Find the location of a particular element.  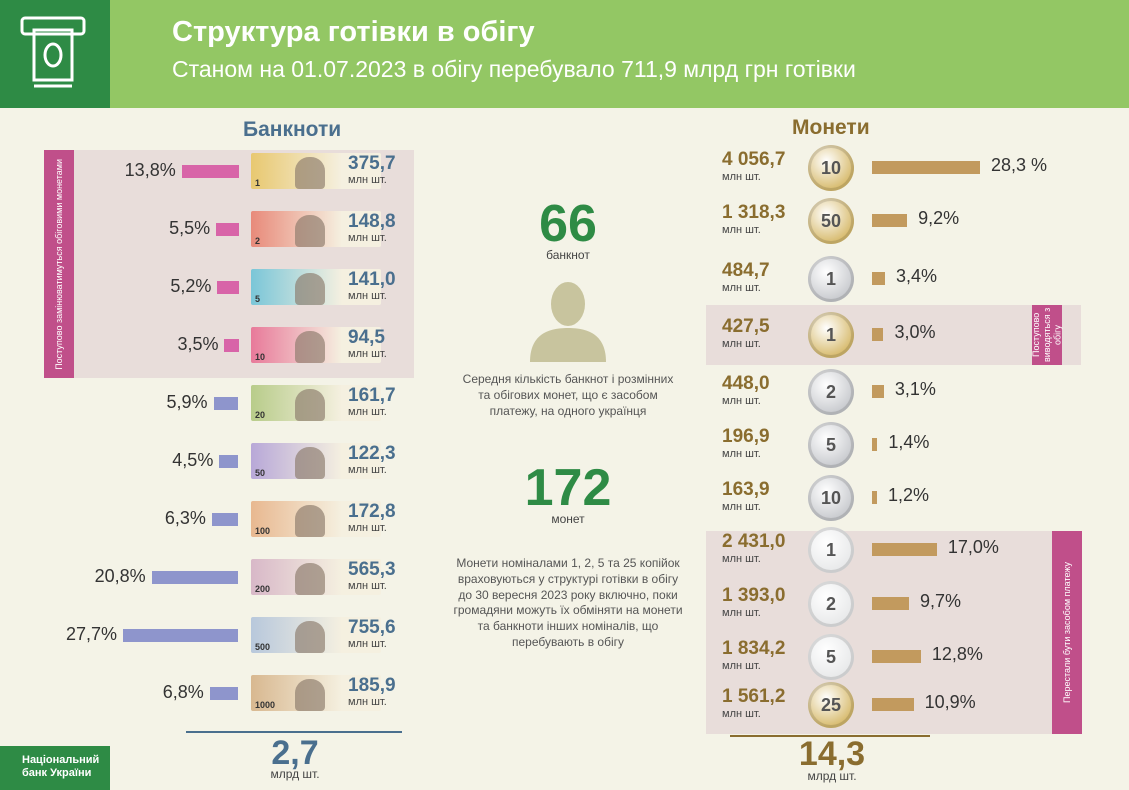

banknote-value: 161,7 is located at coordinates (372, 395).